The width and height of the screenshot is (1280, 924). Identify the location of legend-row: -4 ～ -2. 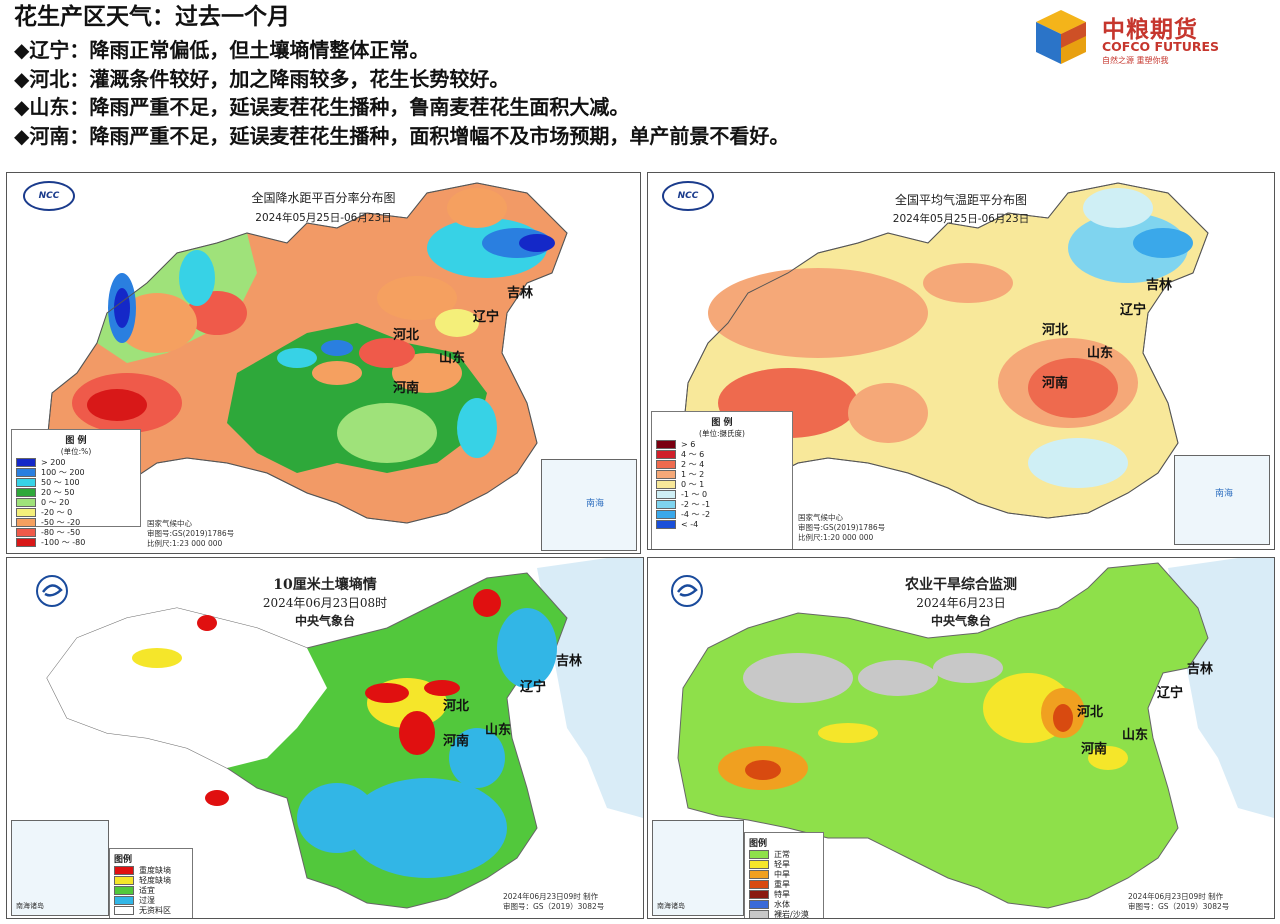
(722, 514).